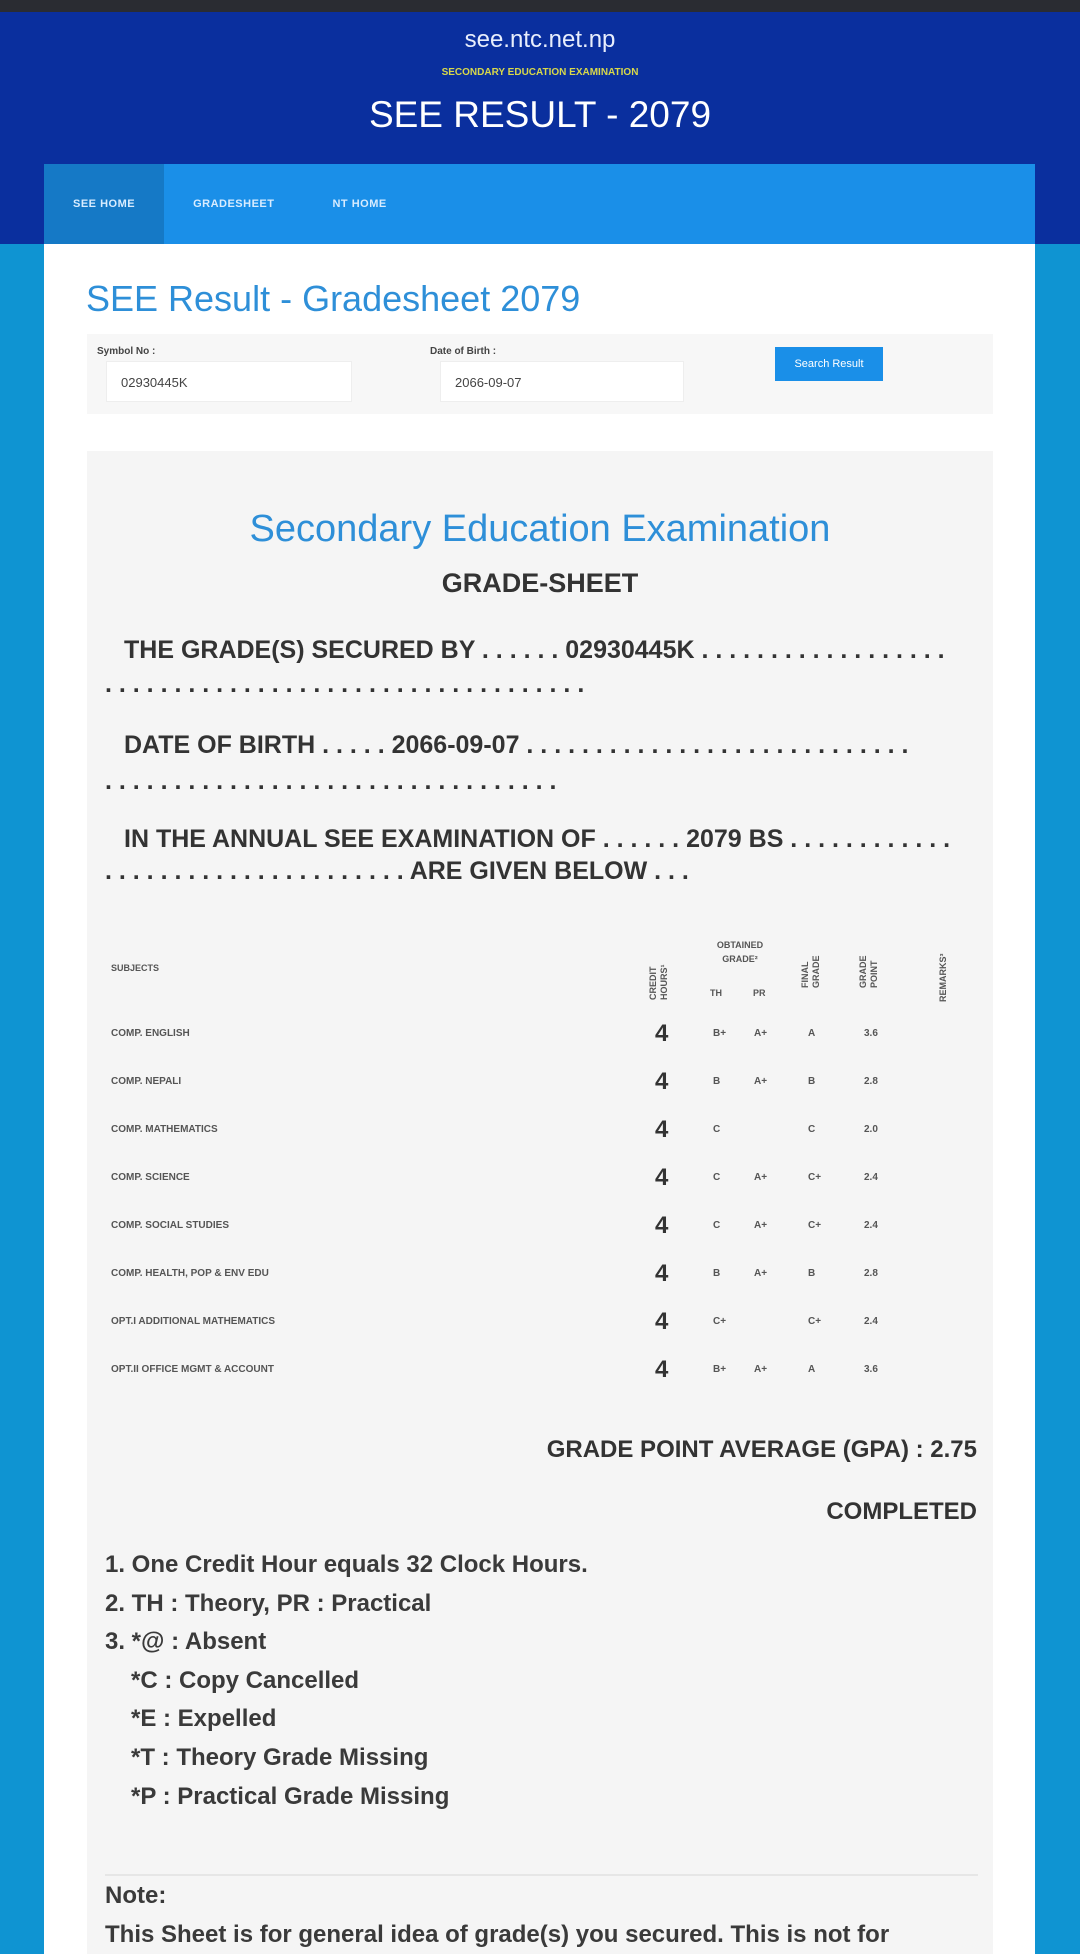 Image resolution: width=1080 pixels, height=1954 pixels. Describe the element at coordinates (871, 1129) in the screenshot. I see `grade-point-cell: 2.0` at that location.